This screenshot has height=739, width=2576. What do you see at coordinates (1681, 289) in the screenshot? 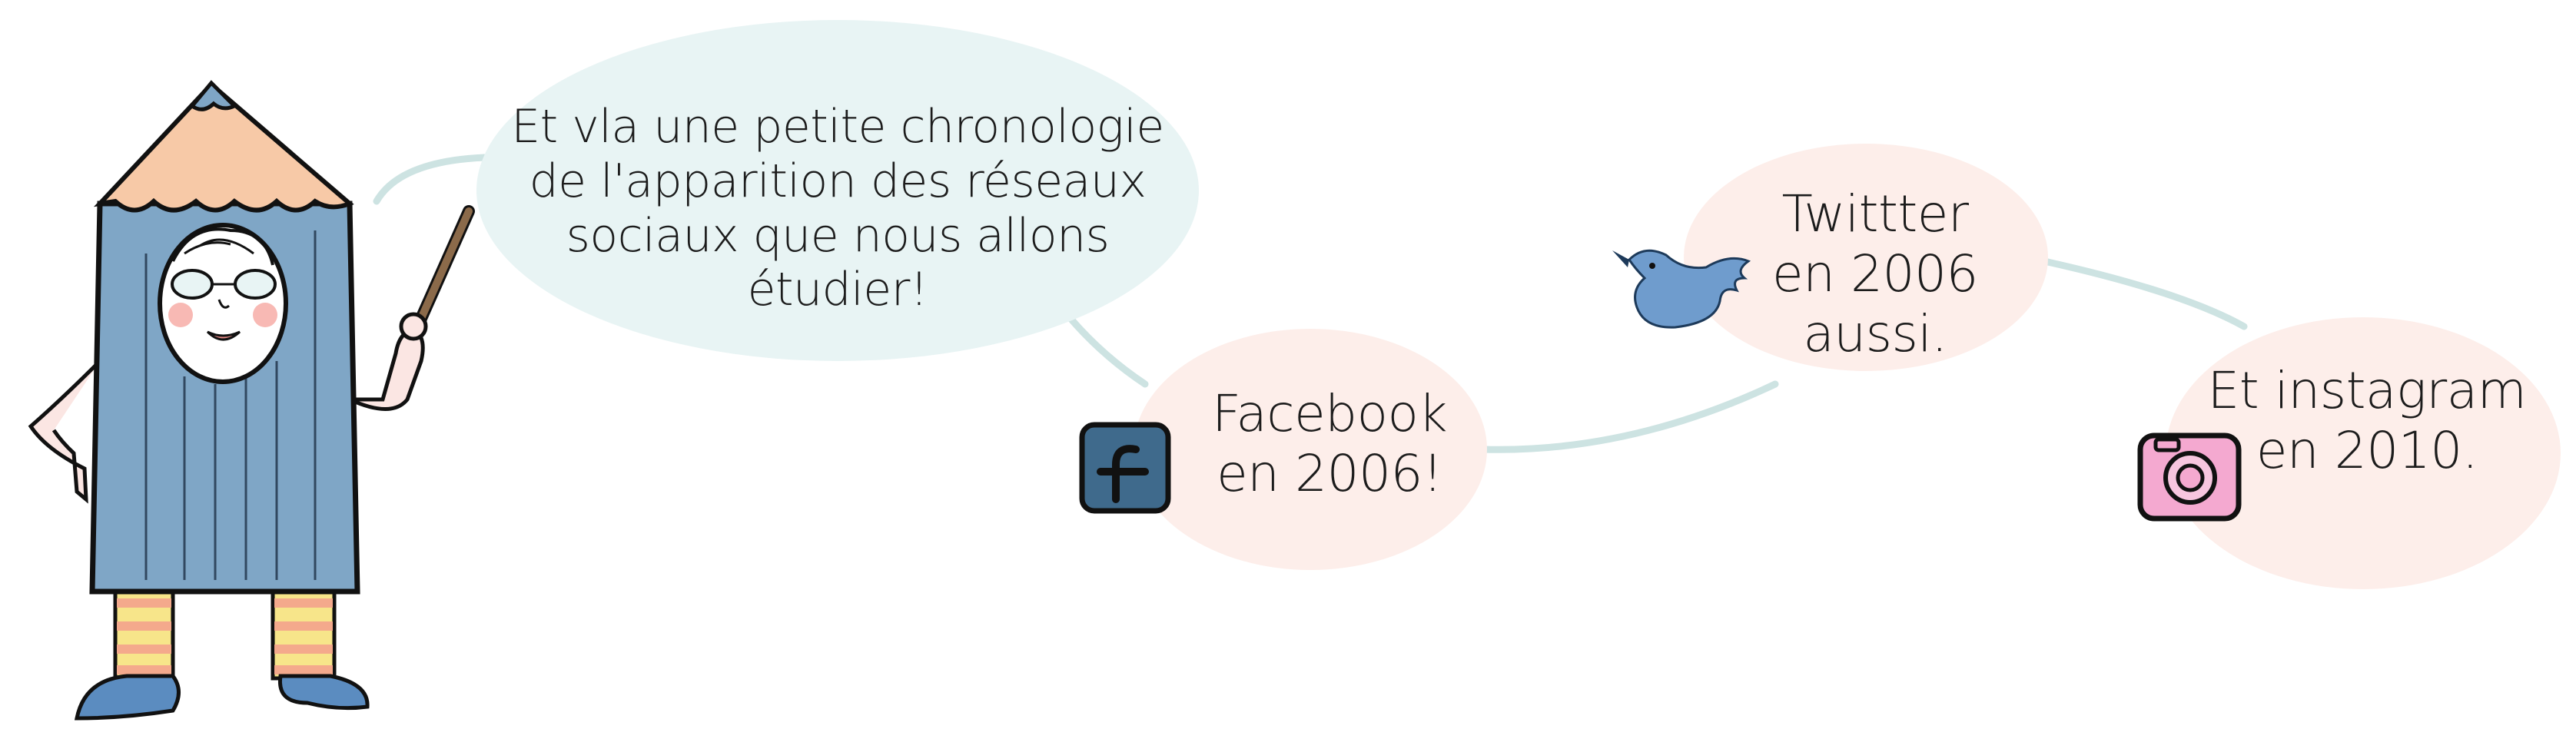
I see `twitter-bird-icon` at bounding box center [1681, 289].